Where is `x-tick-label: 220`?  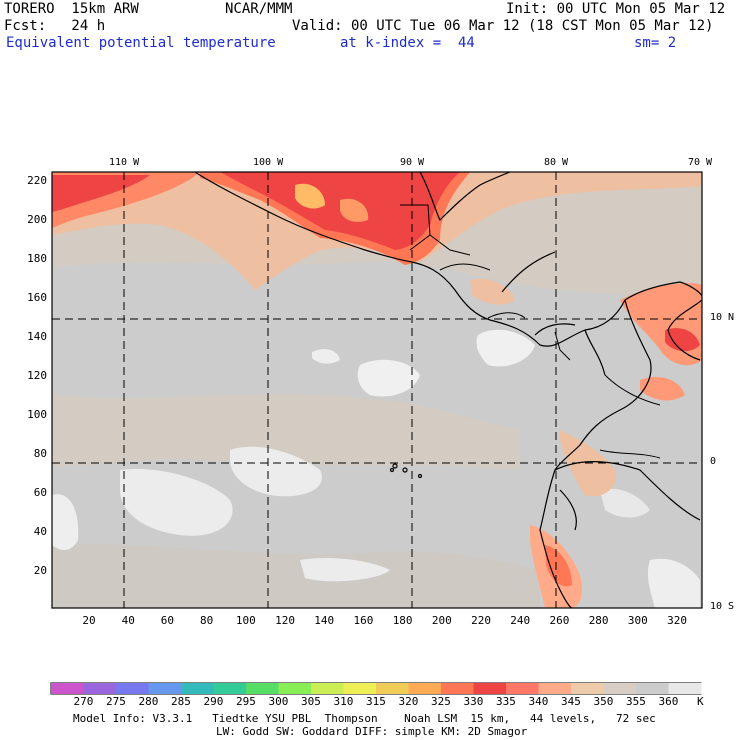 x-tick-label: 220 is located at coordinates (481, 620).